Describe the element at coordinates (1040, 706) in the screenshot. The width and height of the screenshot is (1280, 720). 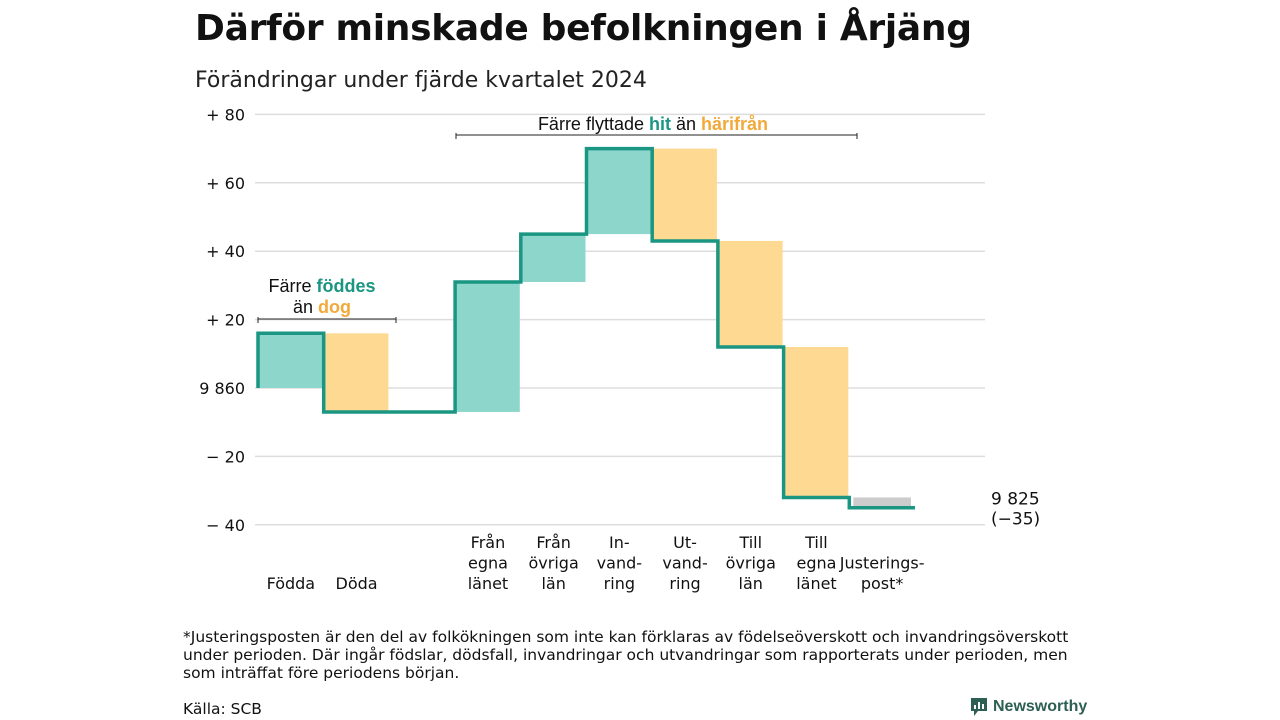
I see `brand-name: Newsworthy` at that location.